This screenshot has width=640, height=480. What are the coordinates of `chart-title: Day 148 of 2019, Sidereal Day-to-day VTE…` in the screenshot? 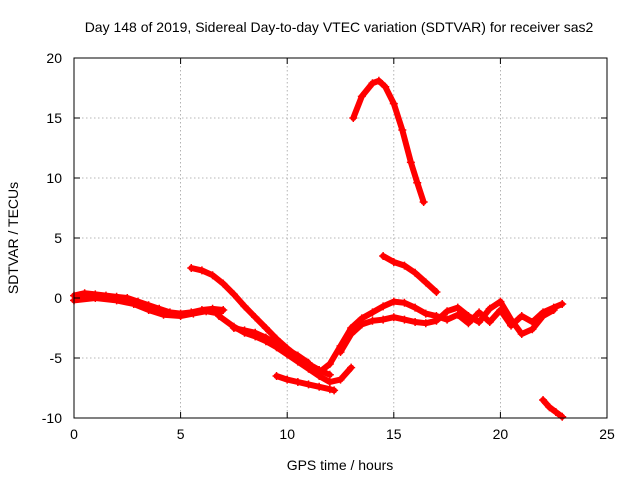 It's located at (339, 27).